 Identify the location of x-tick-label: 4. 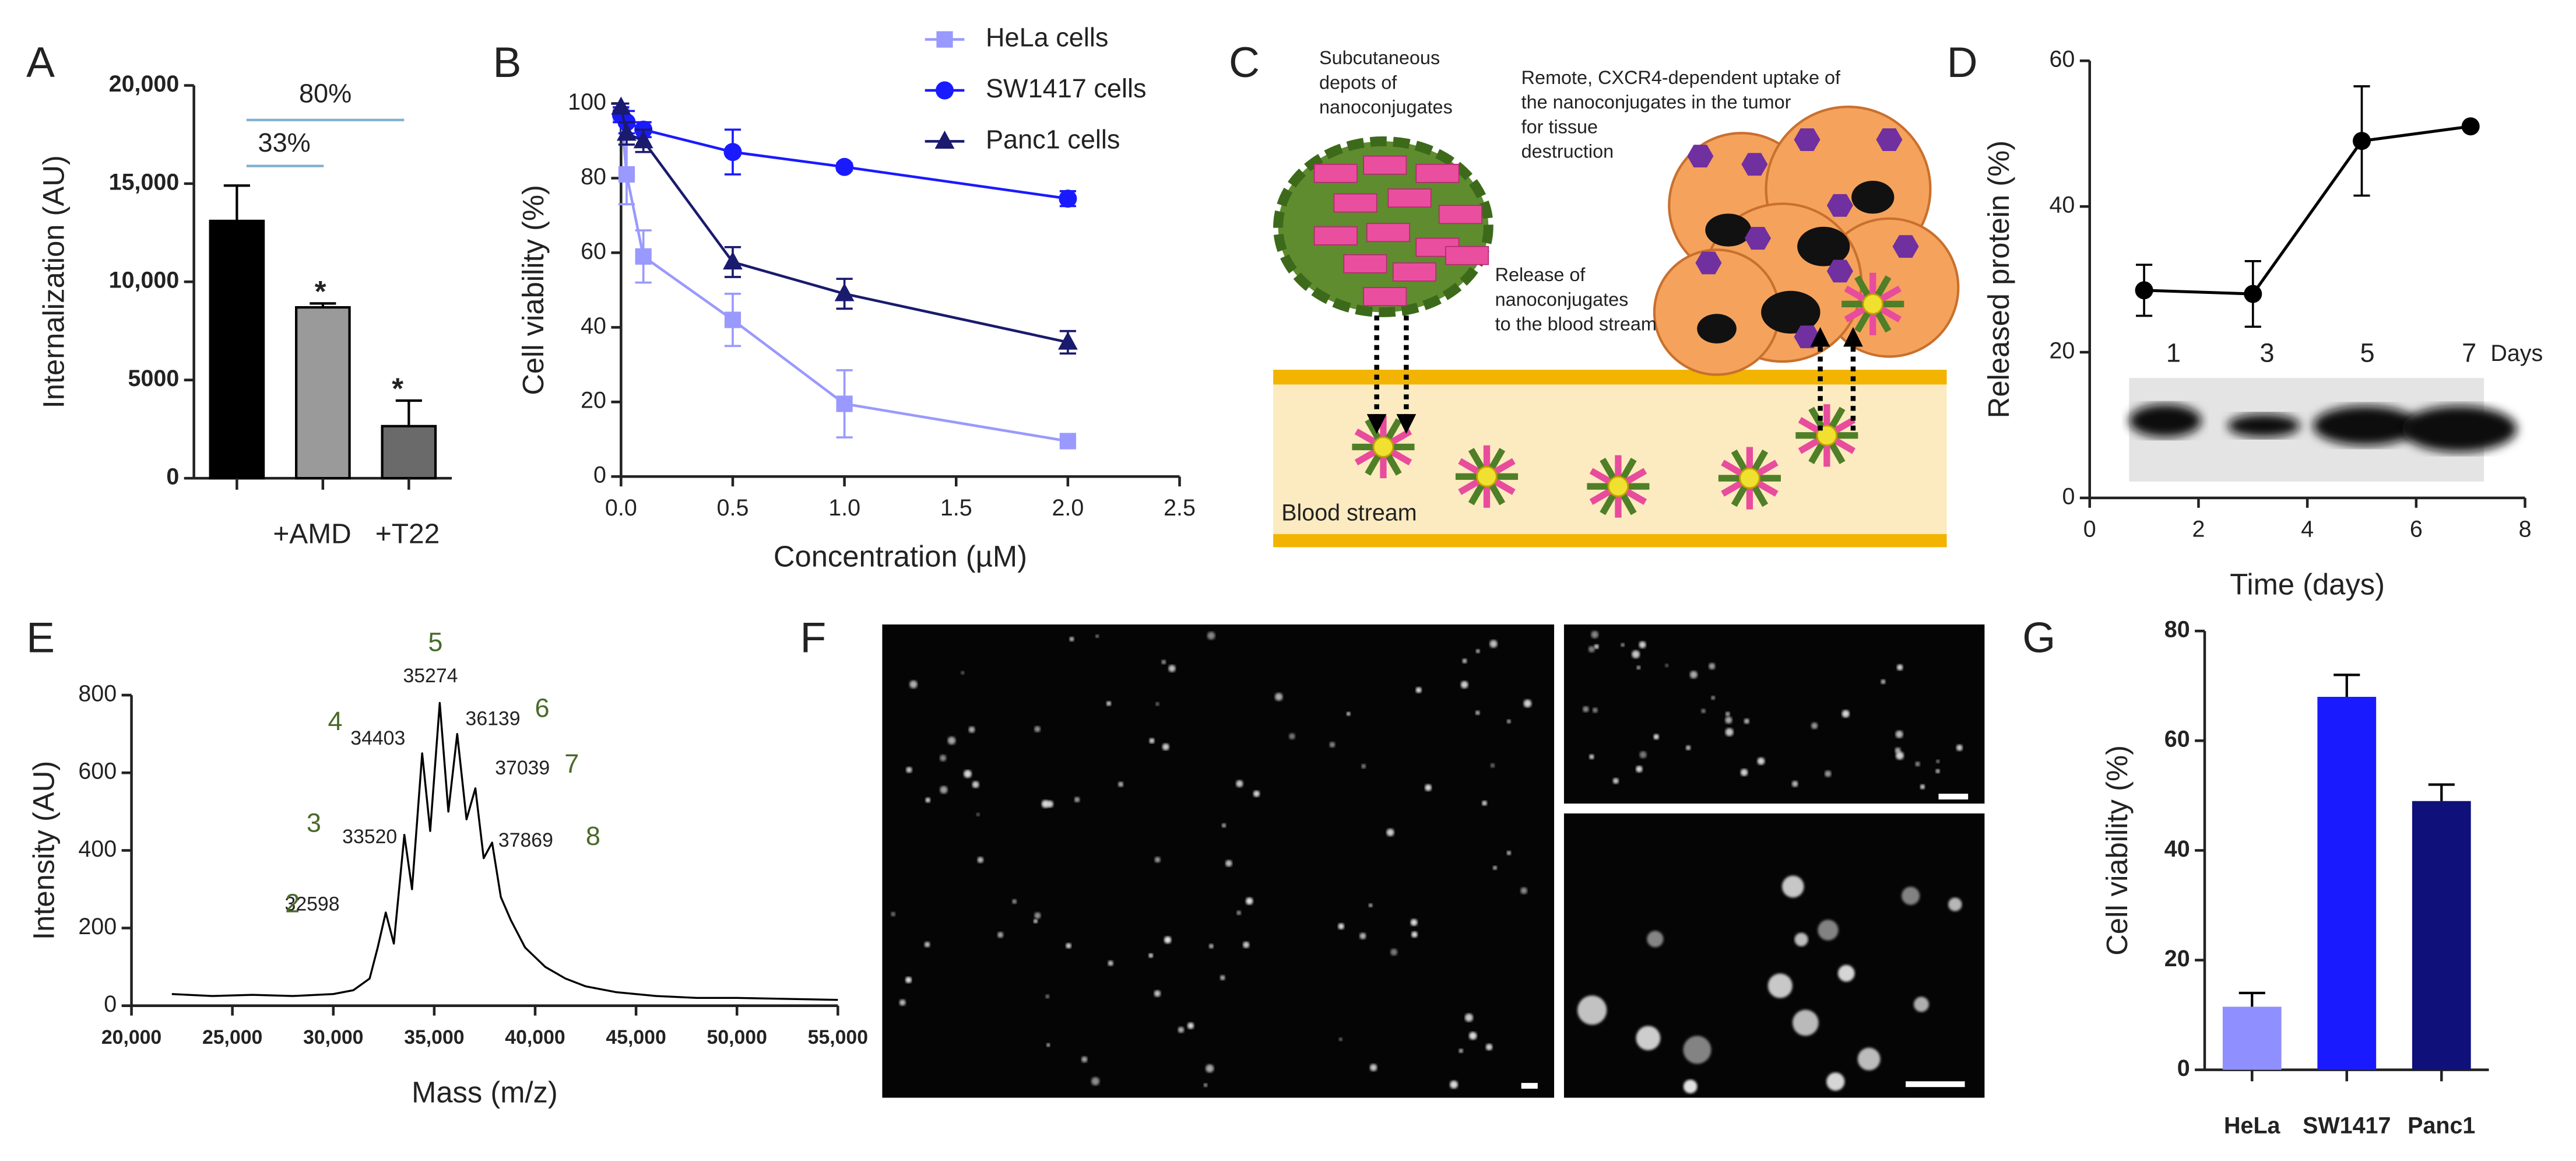
(2307, 529).